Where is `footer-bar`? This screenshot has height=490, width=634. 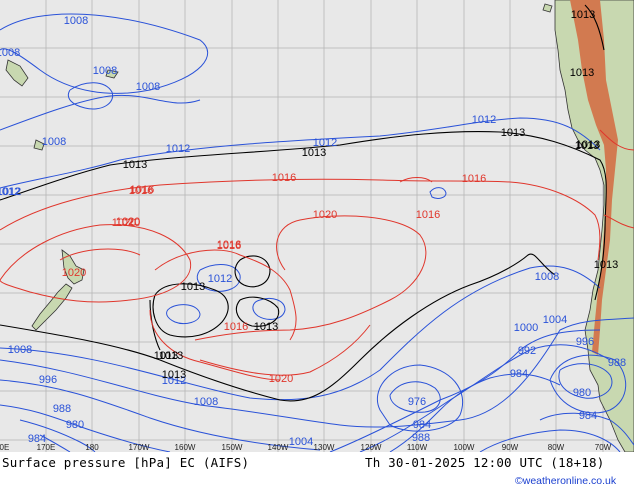
footer-bar is located at coordinates (317, 471).